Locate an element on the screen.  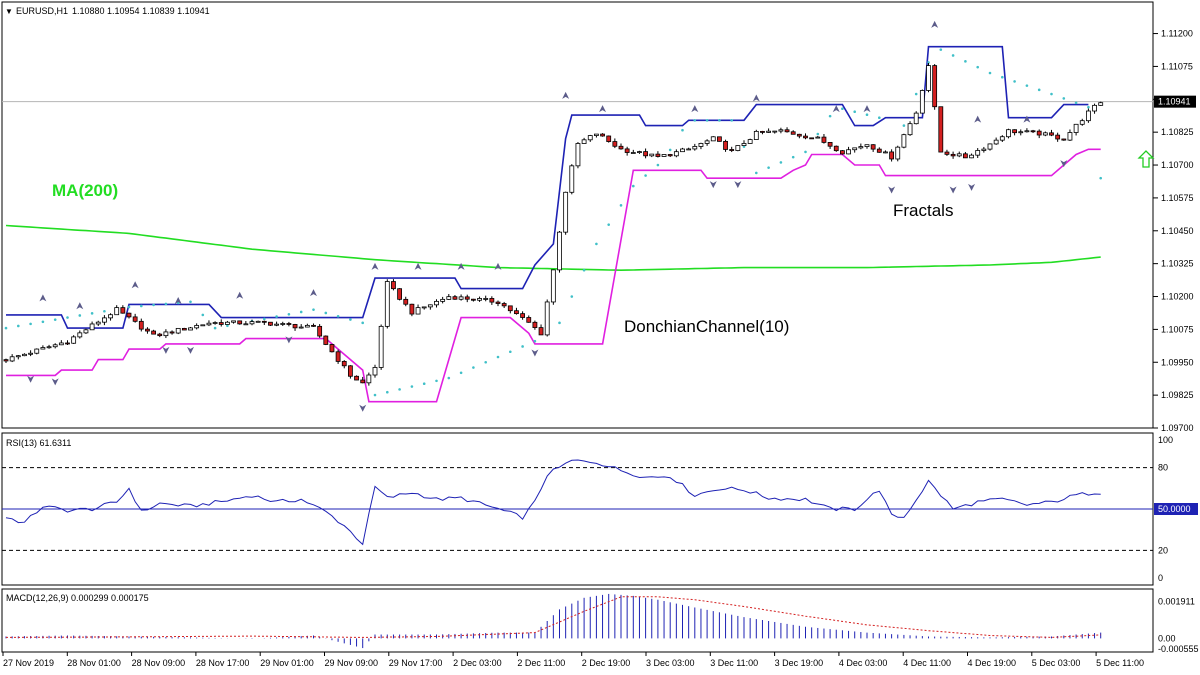
price-tick-label: 1.09950 is located at coordinates (1177, 362).